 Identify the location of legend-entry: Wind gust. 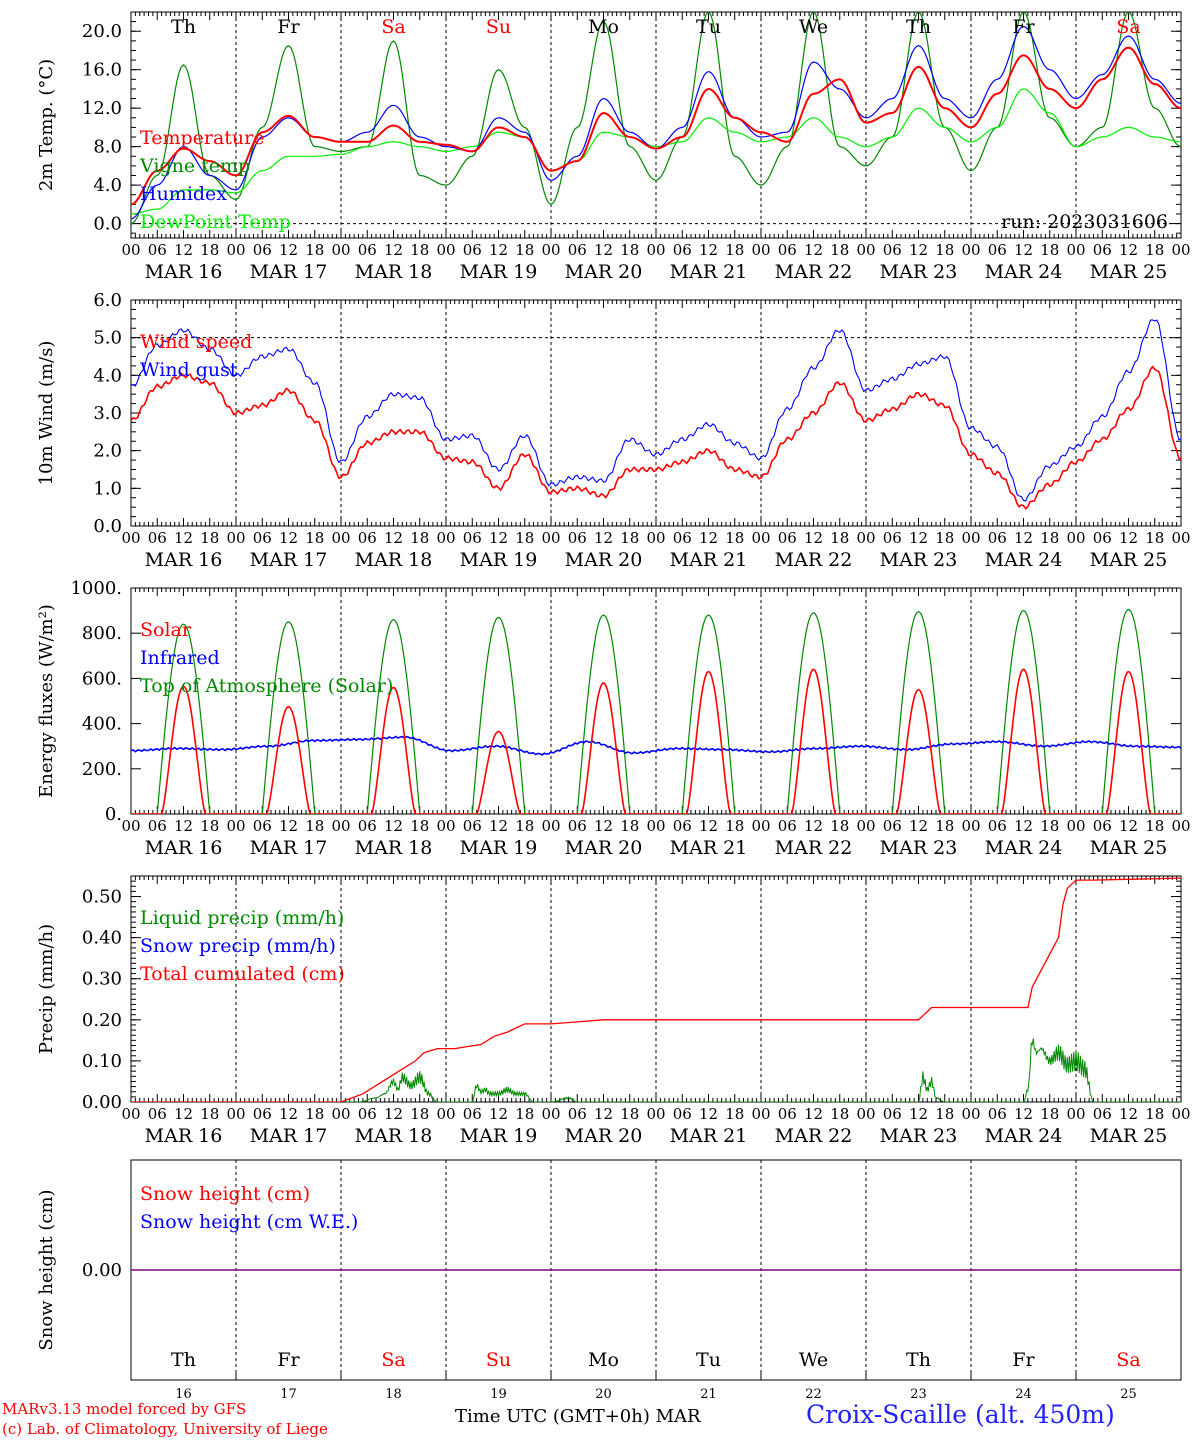
(189, 370).